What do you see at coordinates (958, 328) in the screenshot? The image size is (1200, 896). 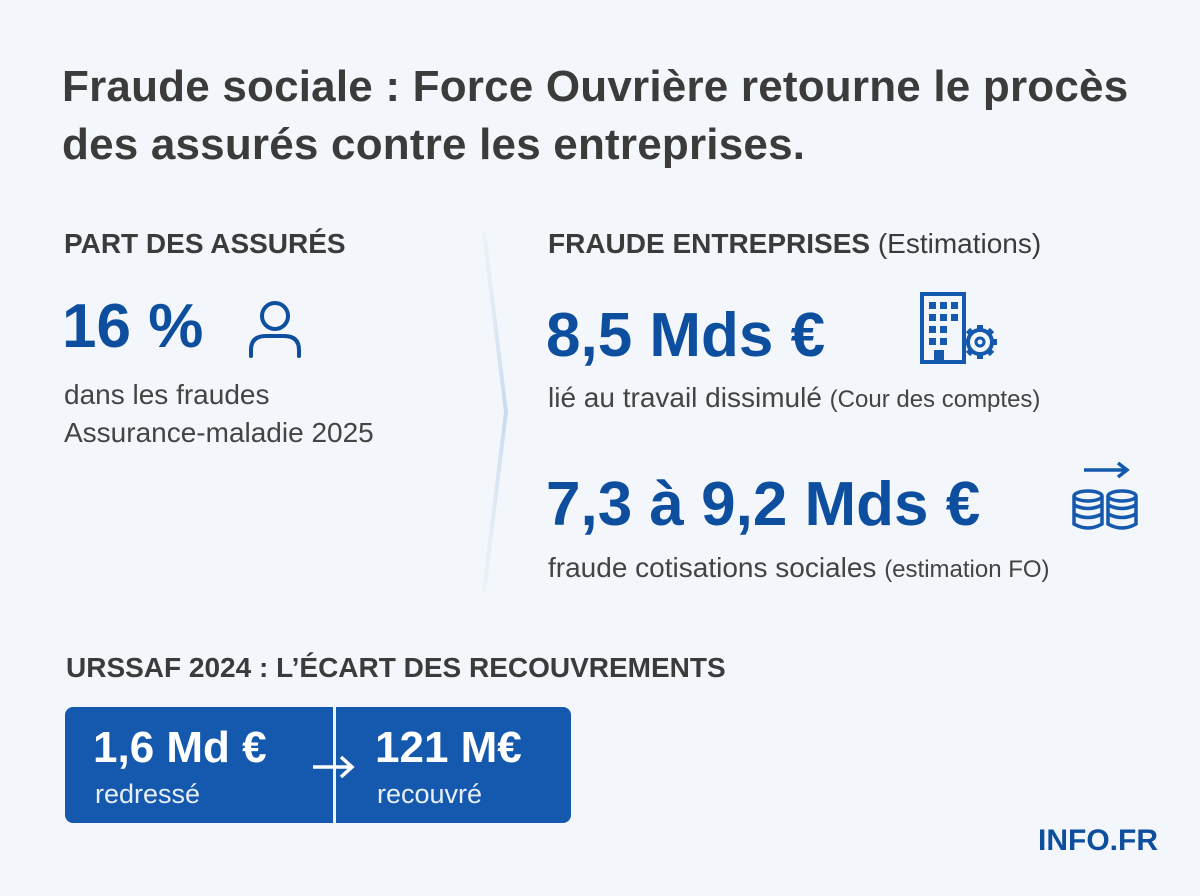 I see `building-gear-icon` at bounding box center [958, 328].